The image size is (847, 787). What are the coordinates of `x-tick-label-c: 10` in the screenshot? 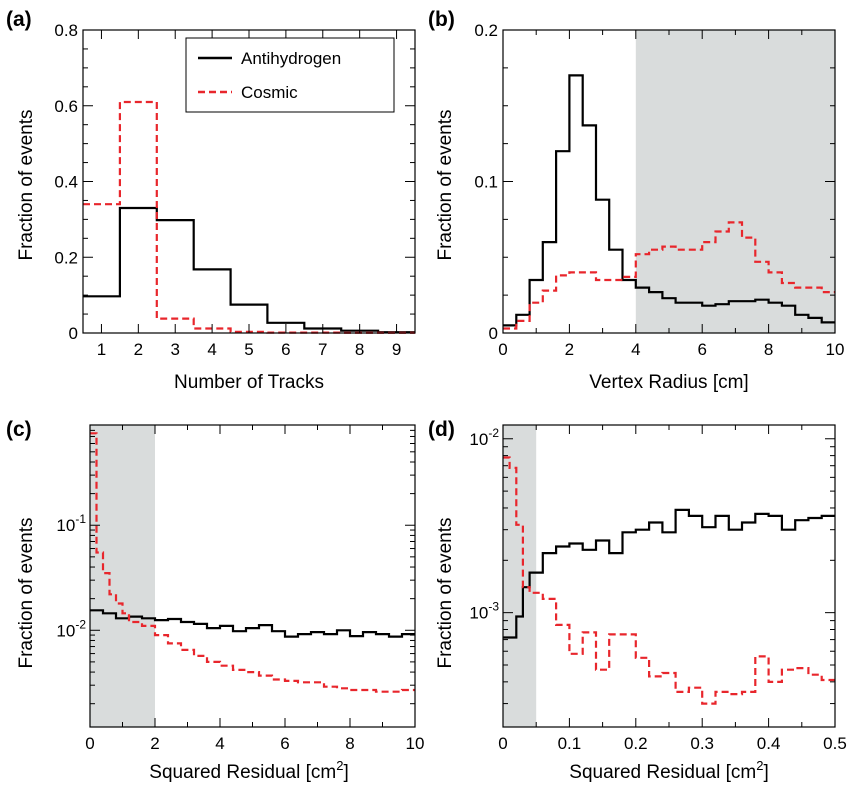 It's located at (415, 743).